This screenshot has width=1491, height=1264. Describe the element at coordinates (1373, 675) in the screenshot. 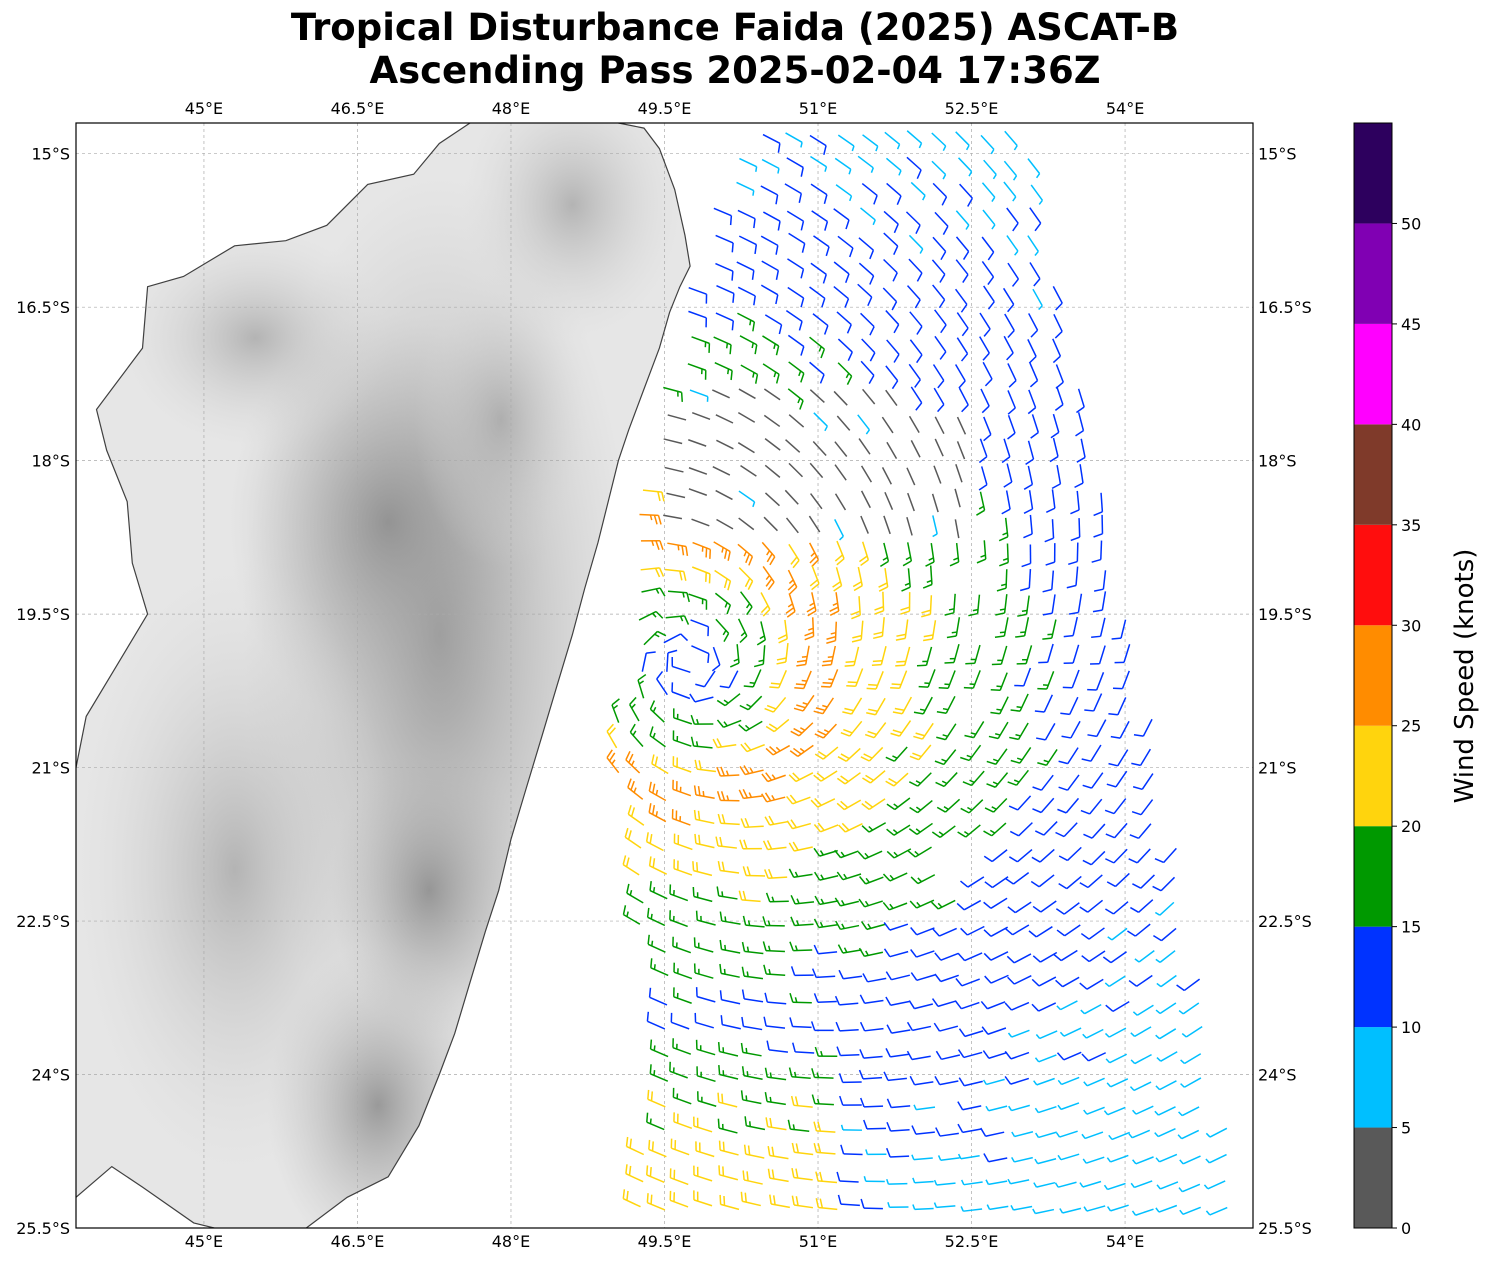

I see `colorbar-frame` at that location.